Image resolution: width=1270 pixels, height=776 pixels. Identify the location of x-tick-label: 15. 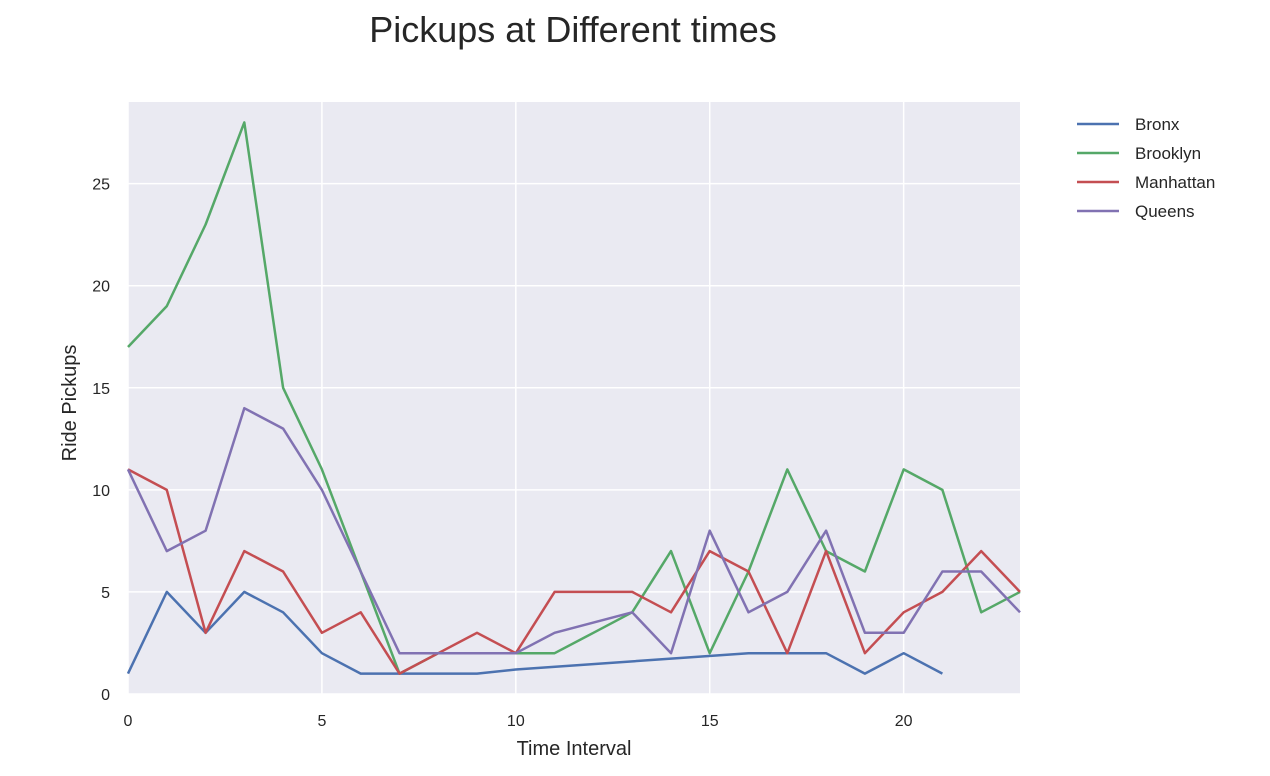
(710, 721).